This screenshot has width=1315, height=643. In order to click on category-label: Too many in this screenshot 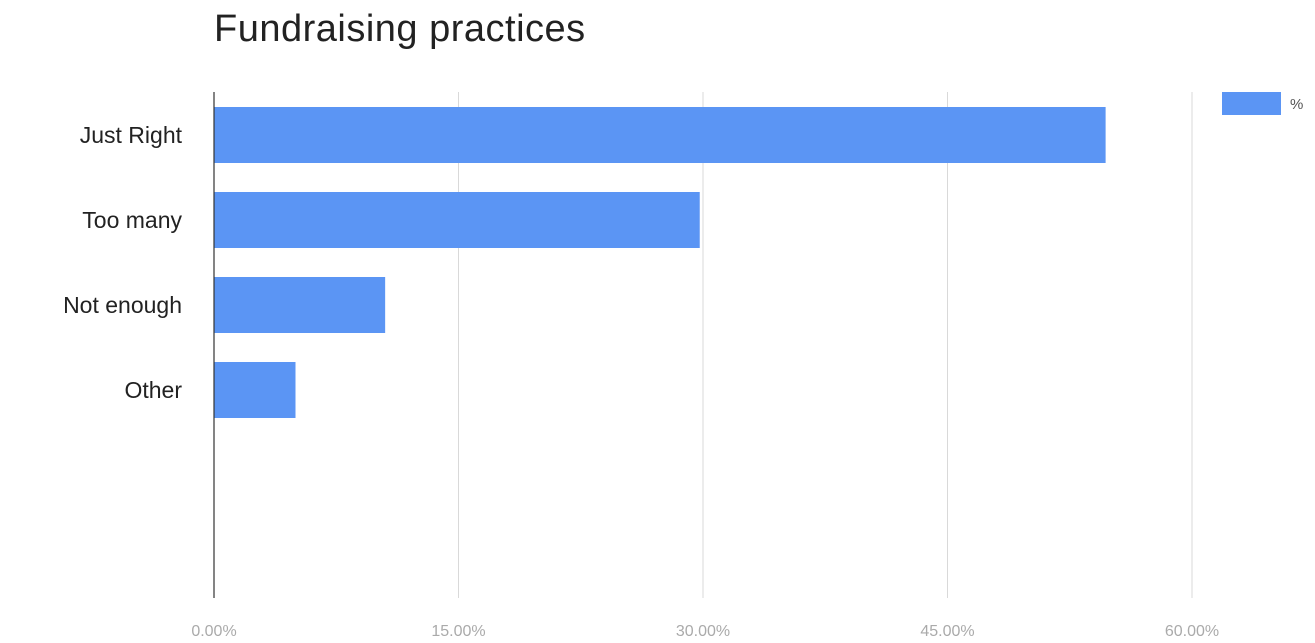, I will do `click(132, 220)`.